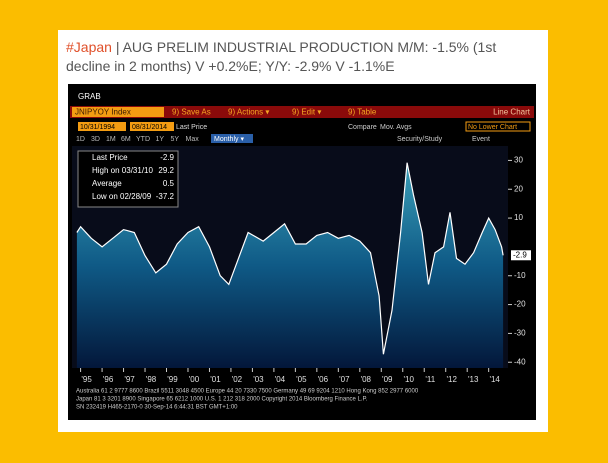  Describe the element at coordinates (420, 139) in the screenshot. I see `study: Security/Study` at that location.